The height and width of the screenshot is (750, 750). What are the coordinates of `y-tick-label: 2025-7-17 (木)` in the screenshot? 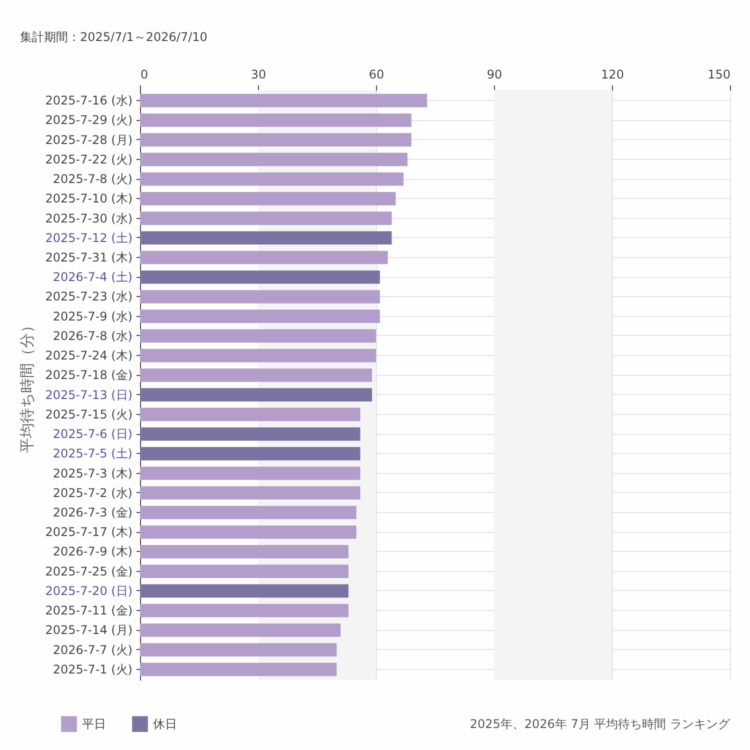 It's located at (88, 532).